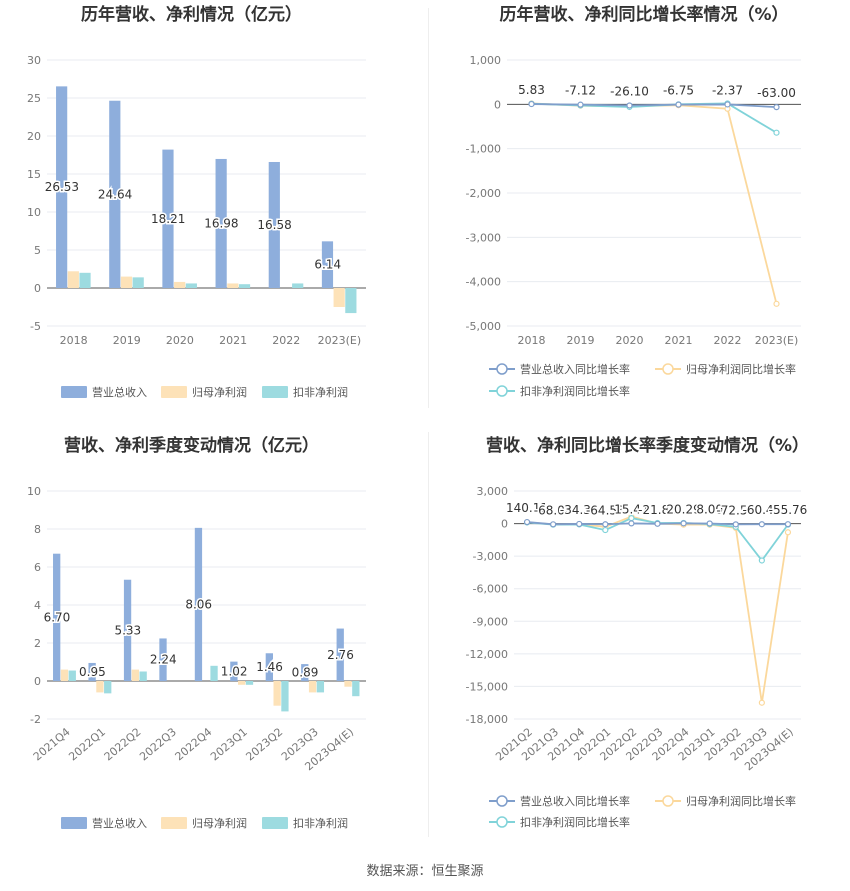 The width and height of the screenshot is (850, 891). What do you see at coordinates (762, 510) in the screenshot?
I see `data-label: -60.45` at bounding box center [762, 510].